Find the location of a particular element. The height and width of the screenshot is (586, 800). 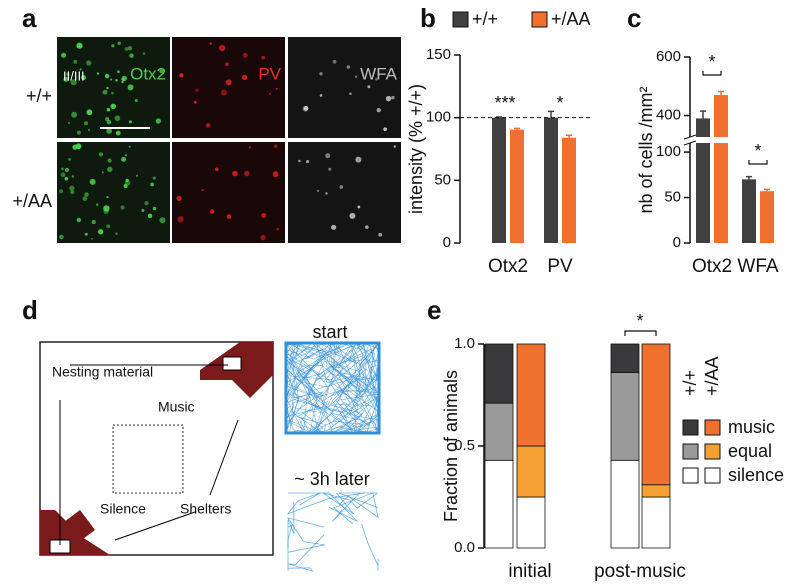

legend-label: silence is located at coordinates (756, 475).